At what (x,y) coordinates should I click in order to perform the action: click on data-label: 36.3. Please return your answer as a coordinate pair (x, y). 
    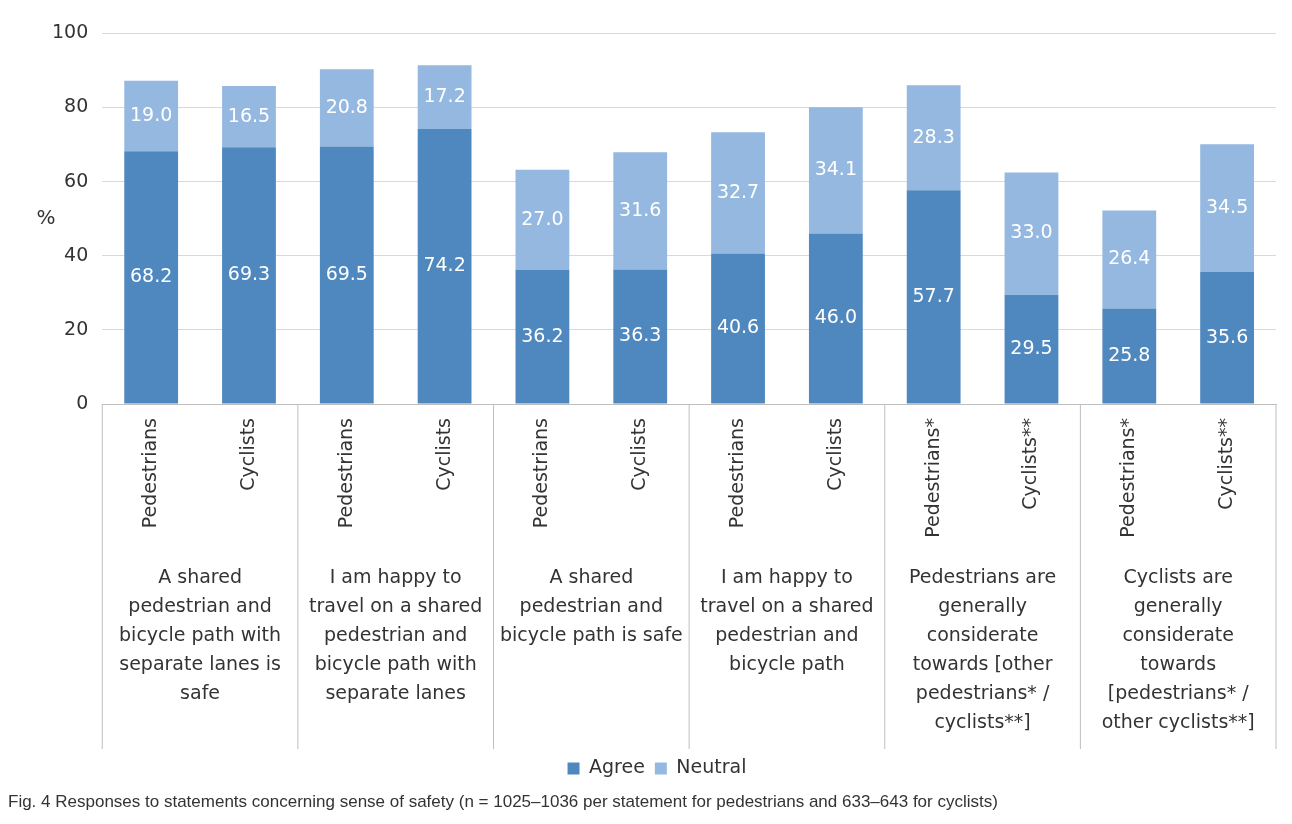
    Looking at the image, I should click on (640, 334).